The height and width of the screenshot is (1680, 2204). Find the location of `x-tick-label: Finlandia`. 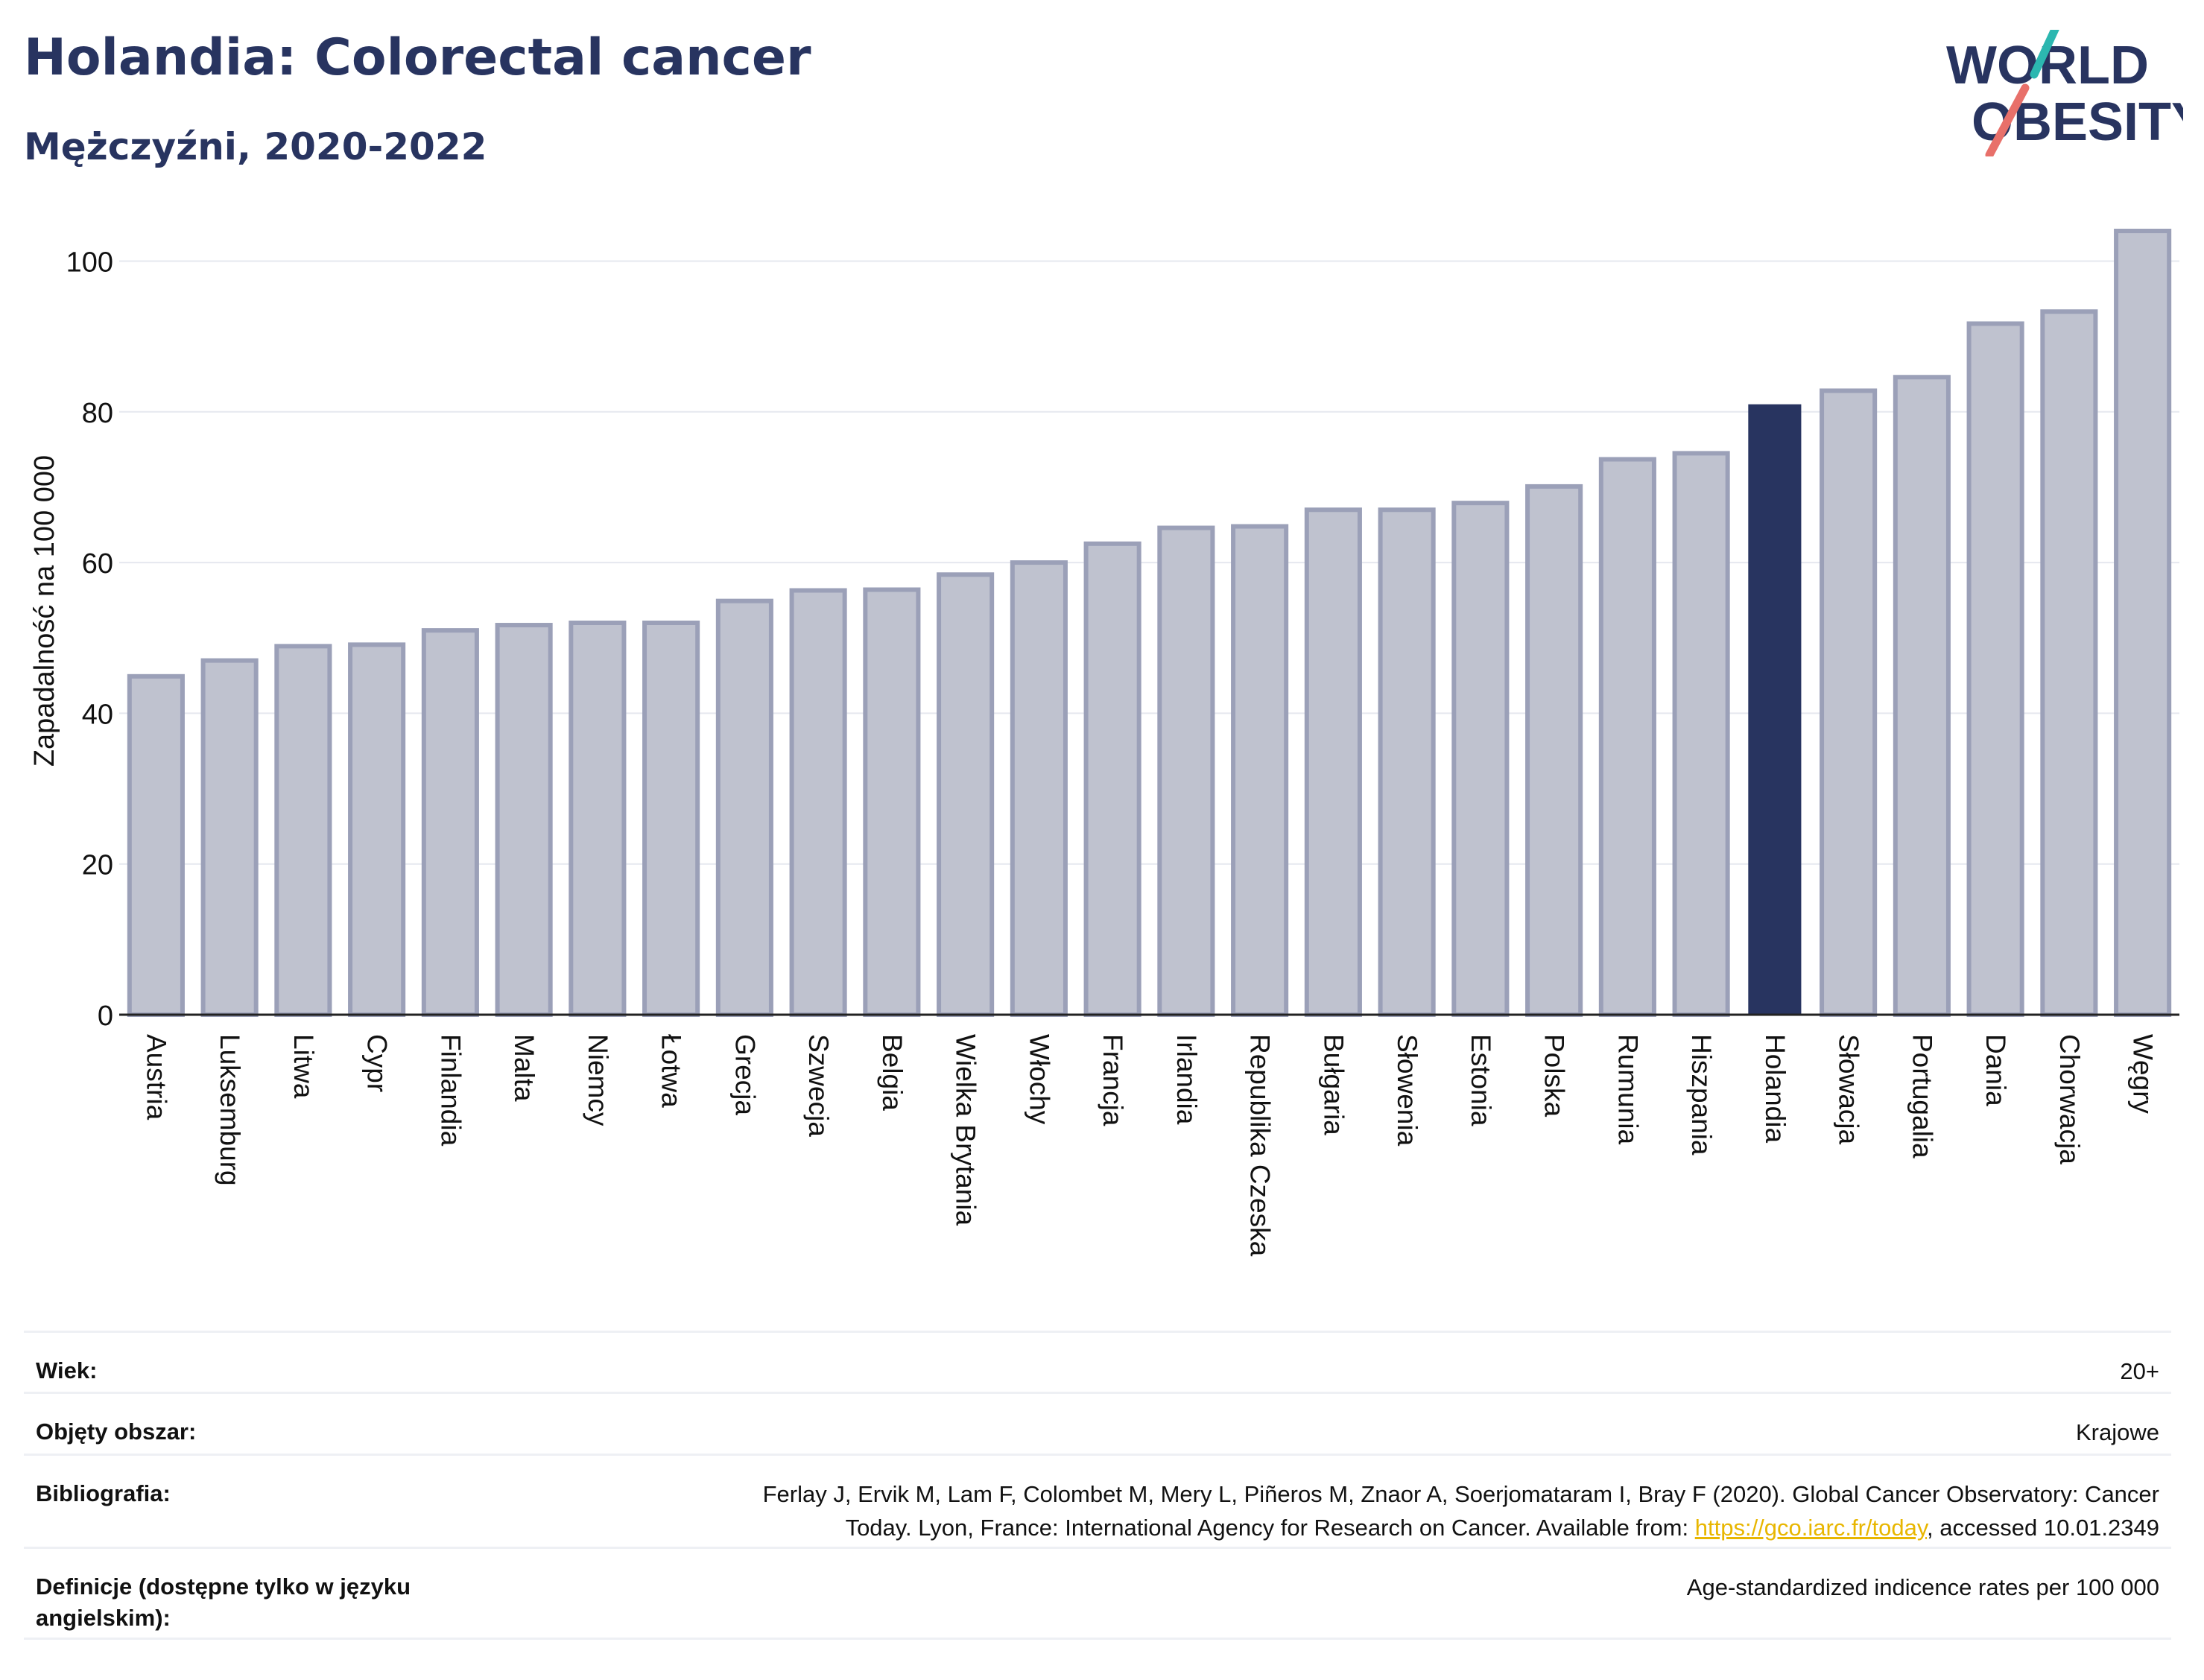

x-tick-label: Finlandia is located at coordinates (450, 1090).